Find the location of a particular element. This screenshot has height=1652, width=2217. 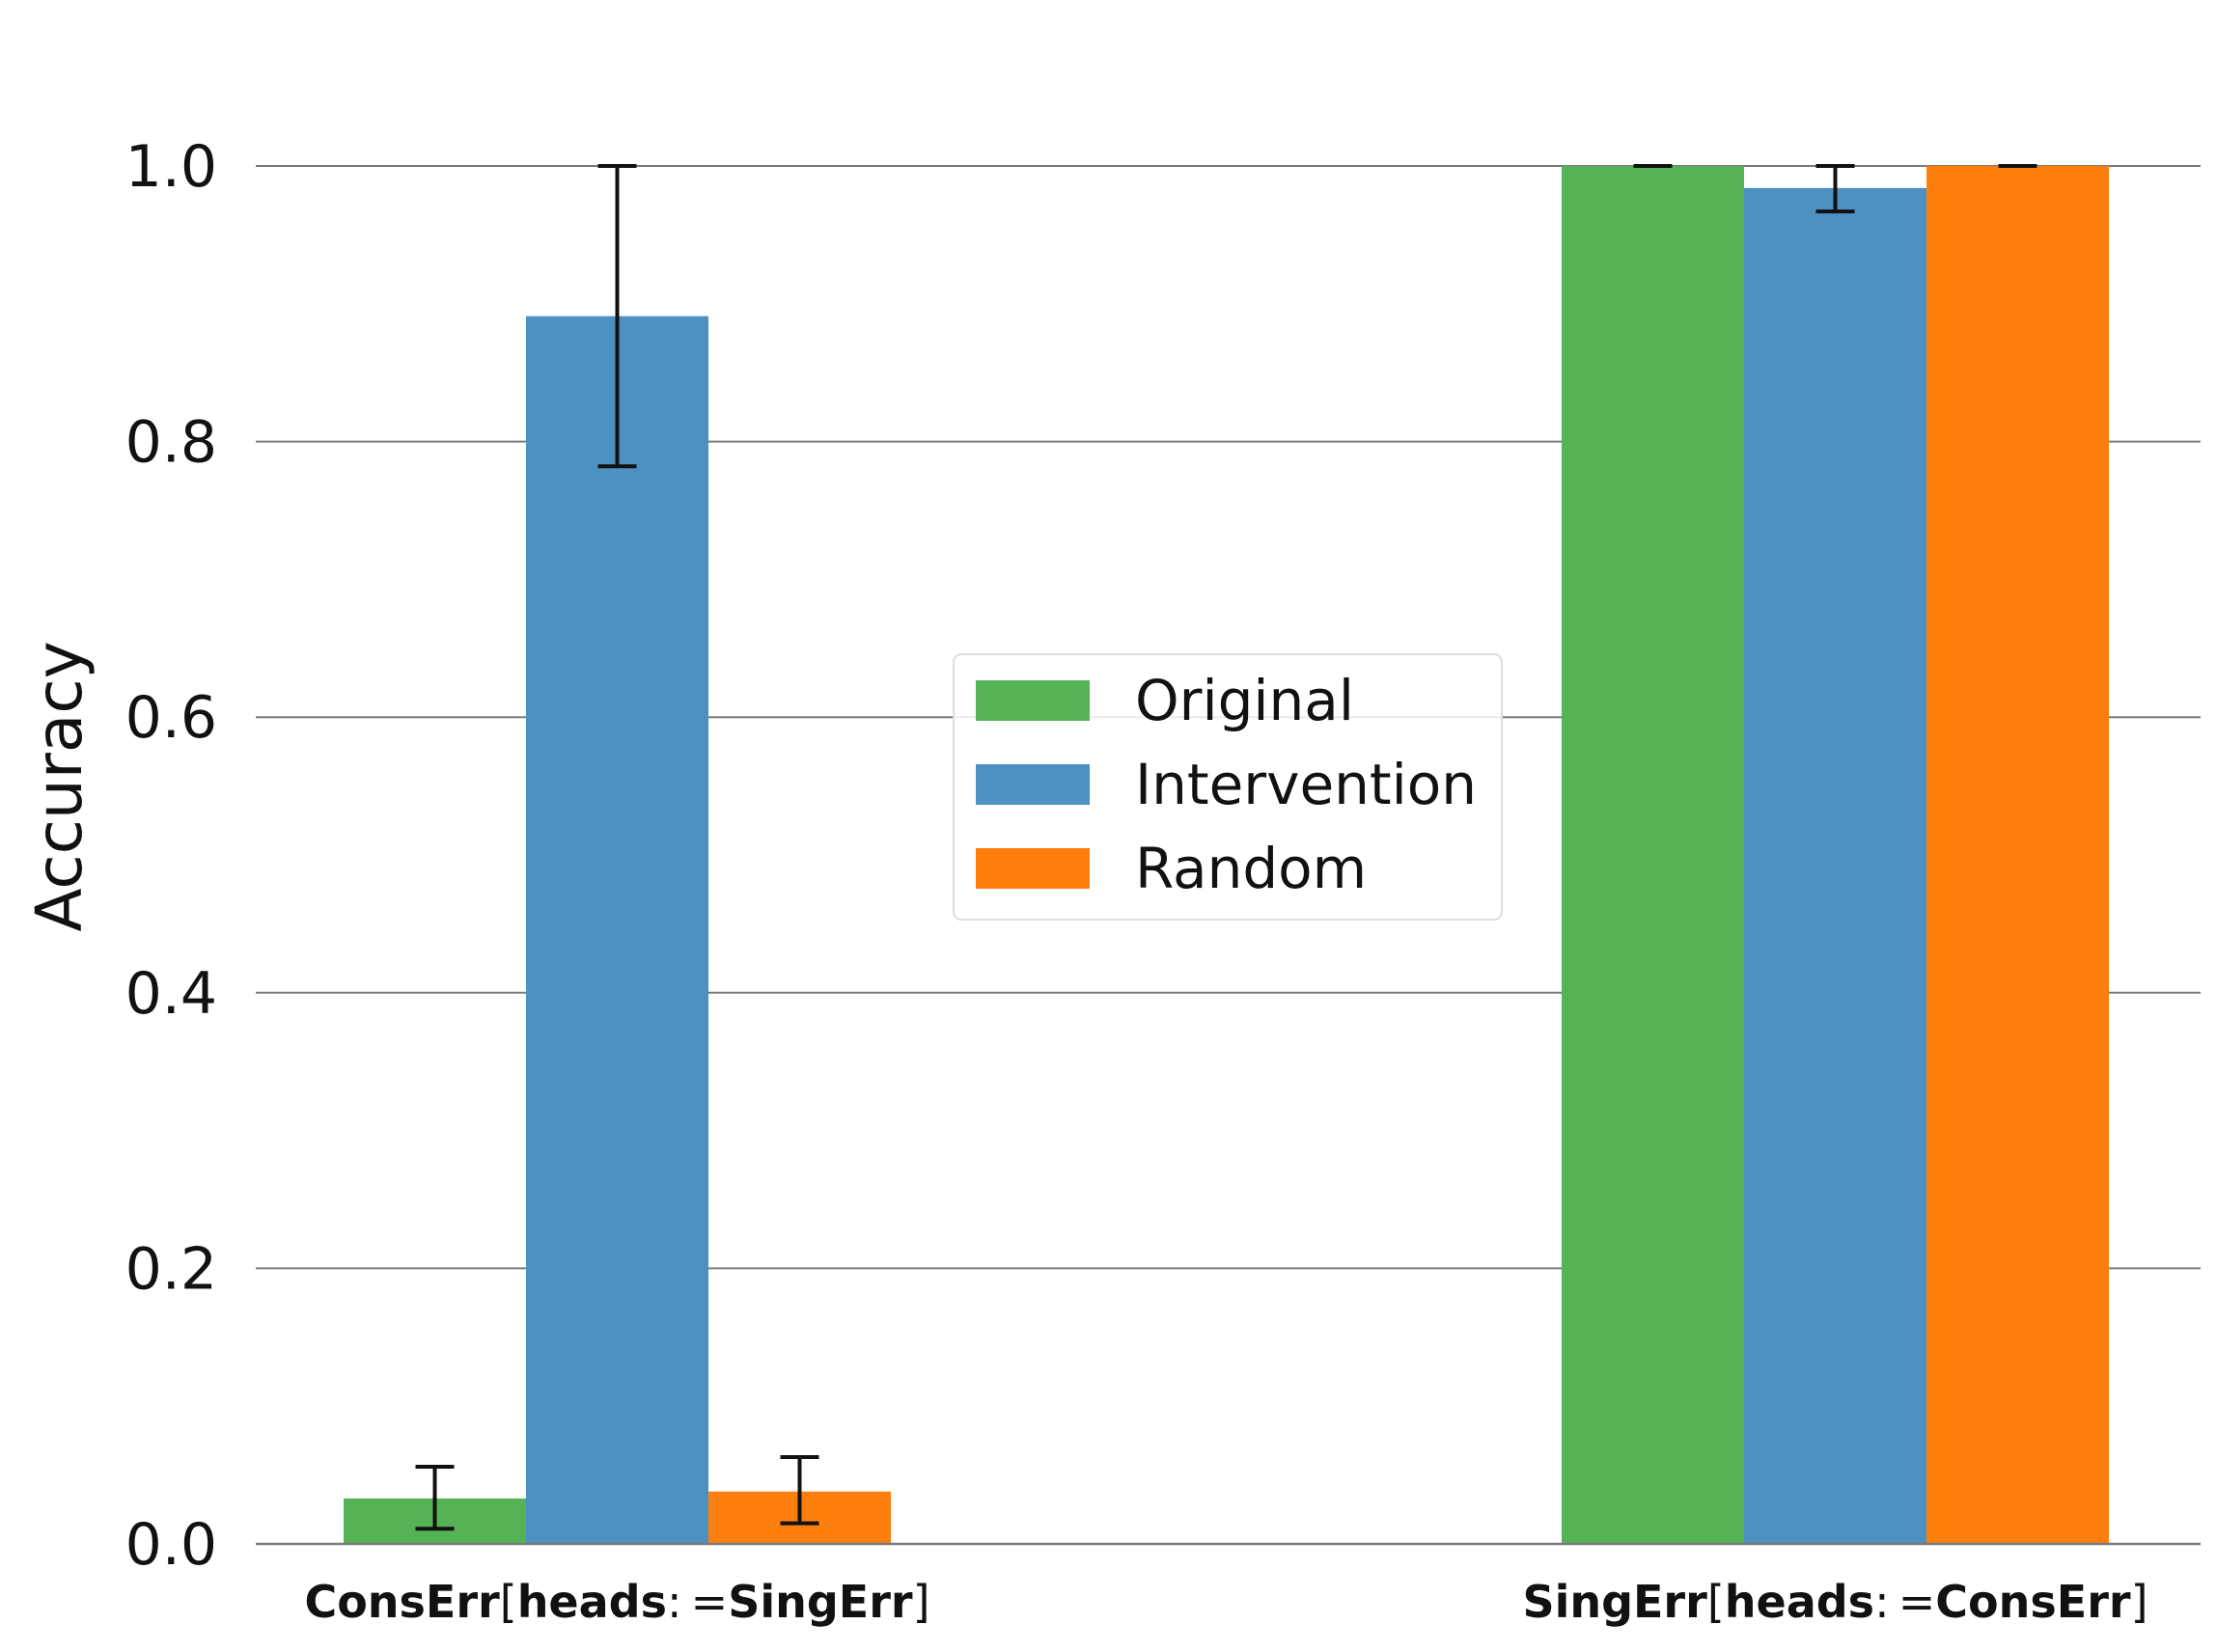

legend-swatch-original is located at coordinates (1033, 700).